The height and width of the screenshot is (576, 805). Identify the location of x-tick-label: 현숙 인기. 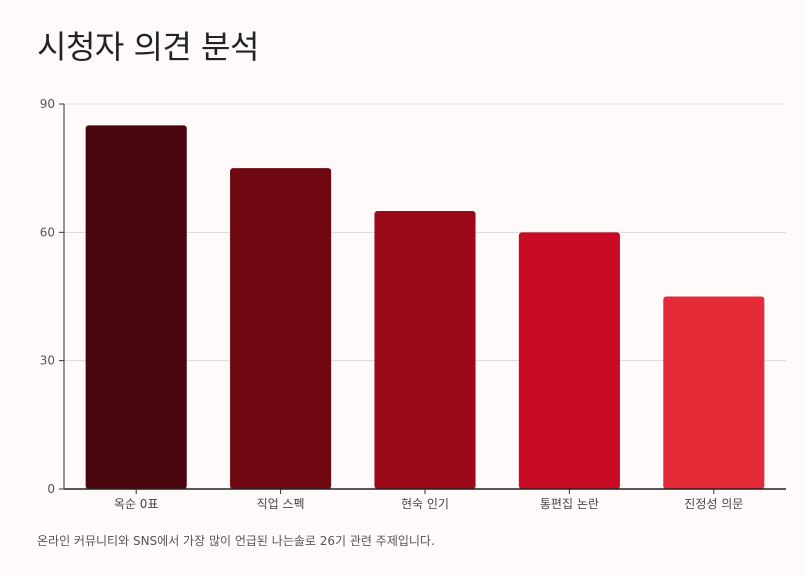
(425, 504).